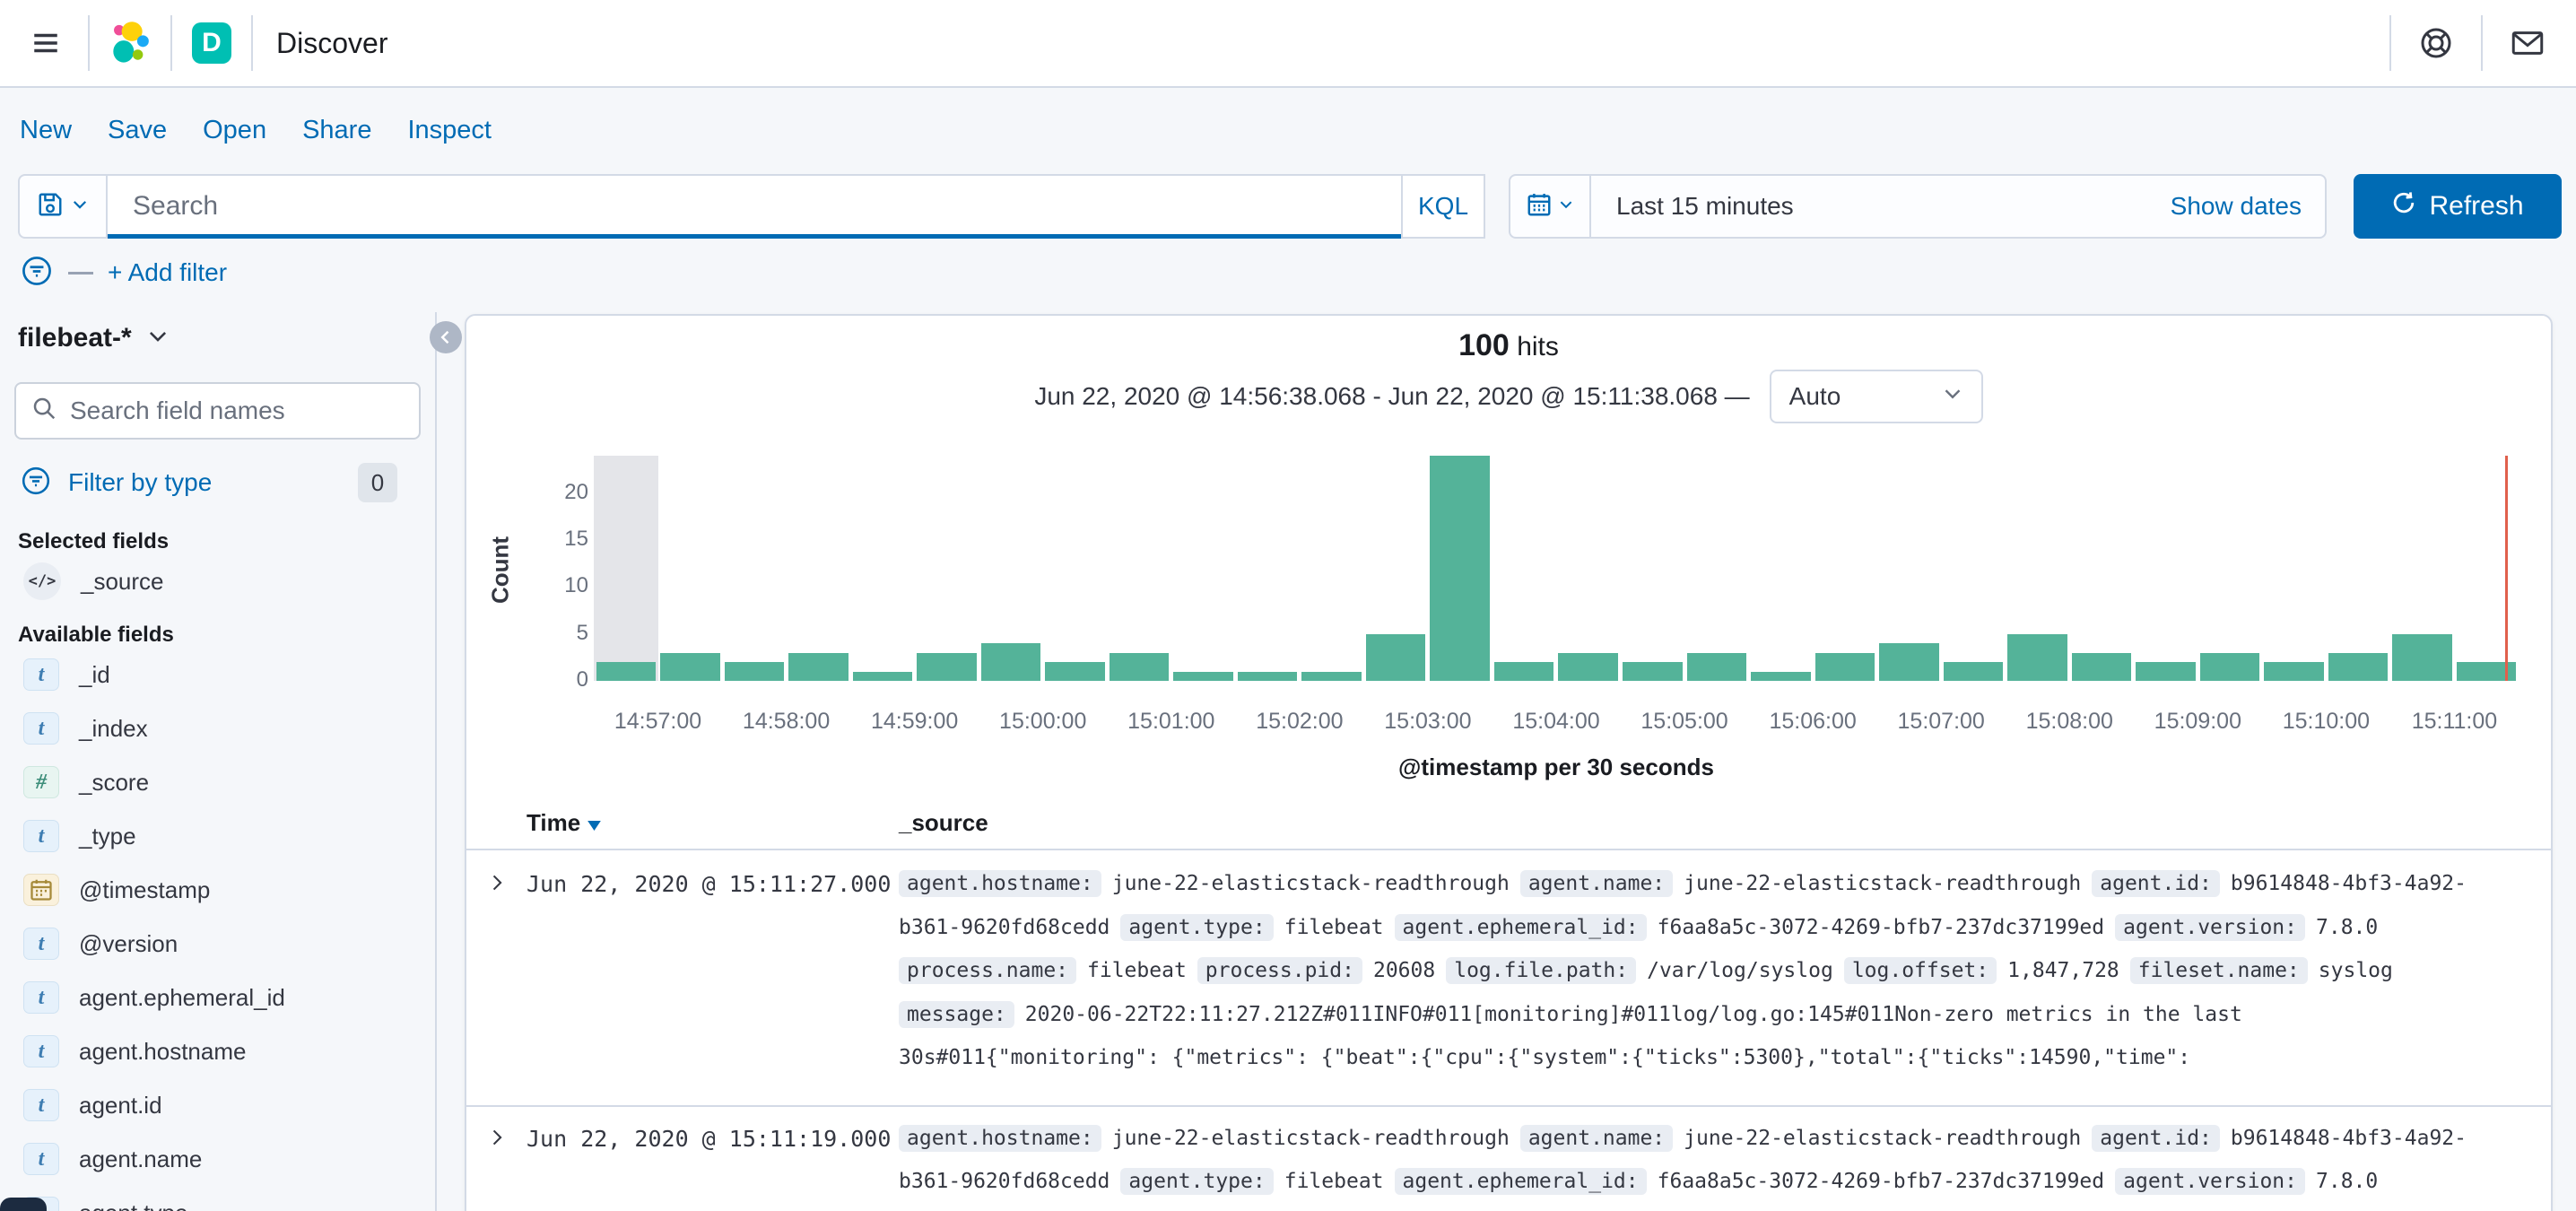  I want to click on x-tick-label: 15:01:00, so click(1171, 721).